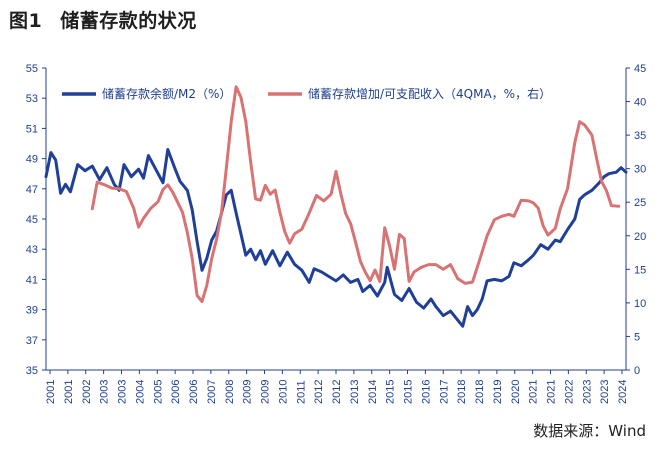 This screenshot has height=453, width=660. I want to click on right-axis-tick-label: 30, so click(640, 170).